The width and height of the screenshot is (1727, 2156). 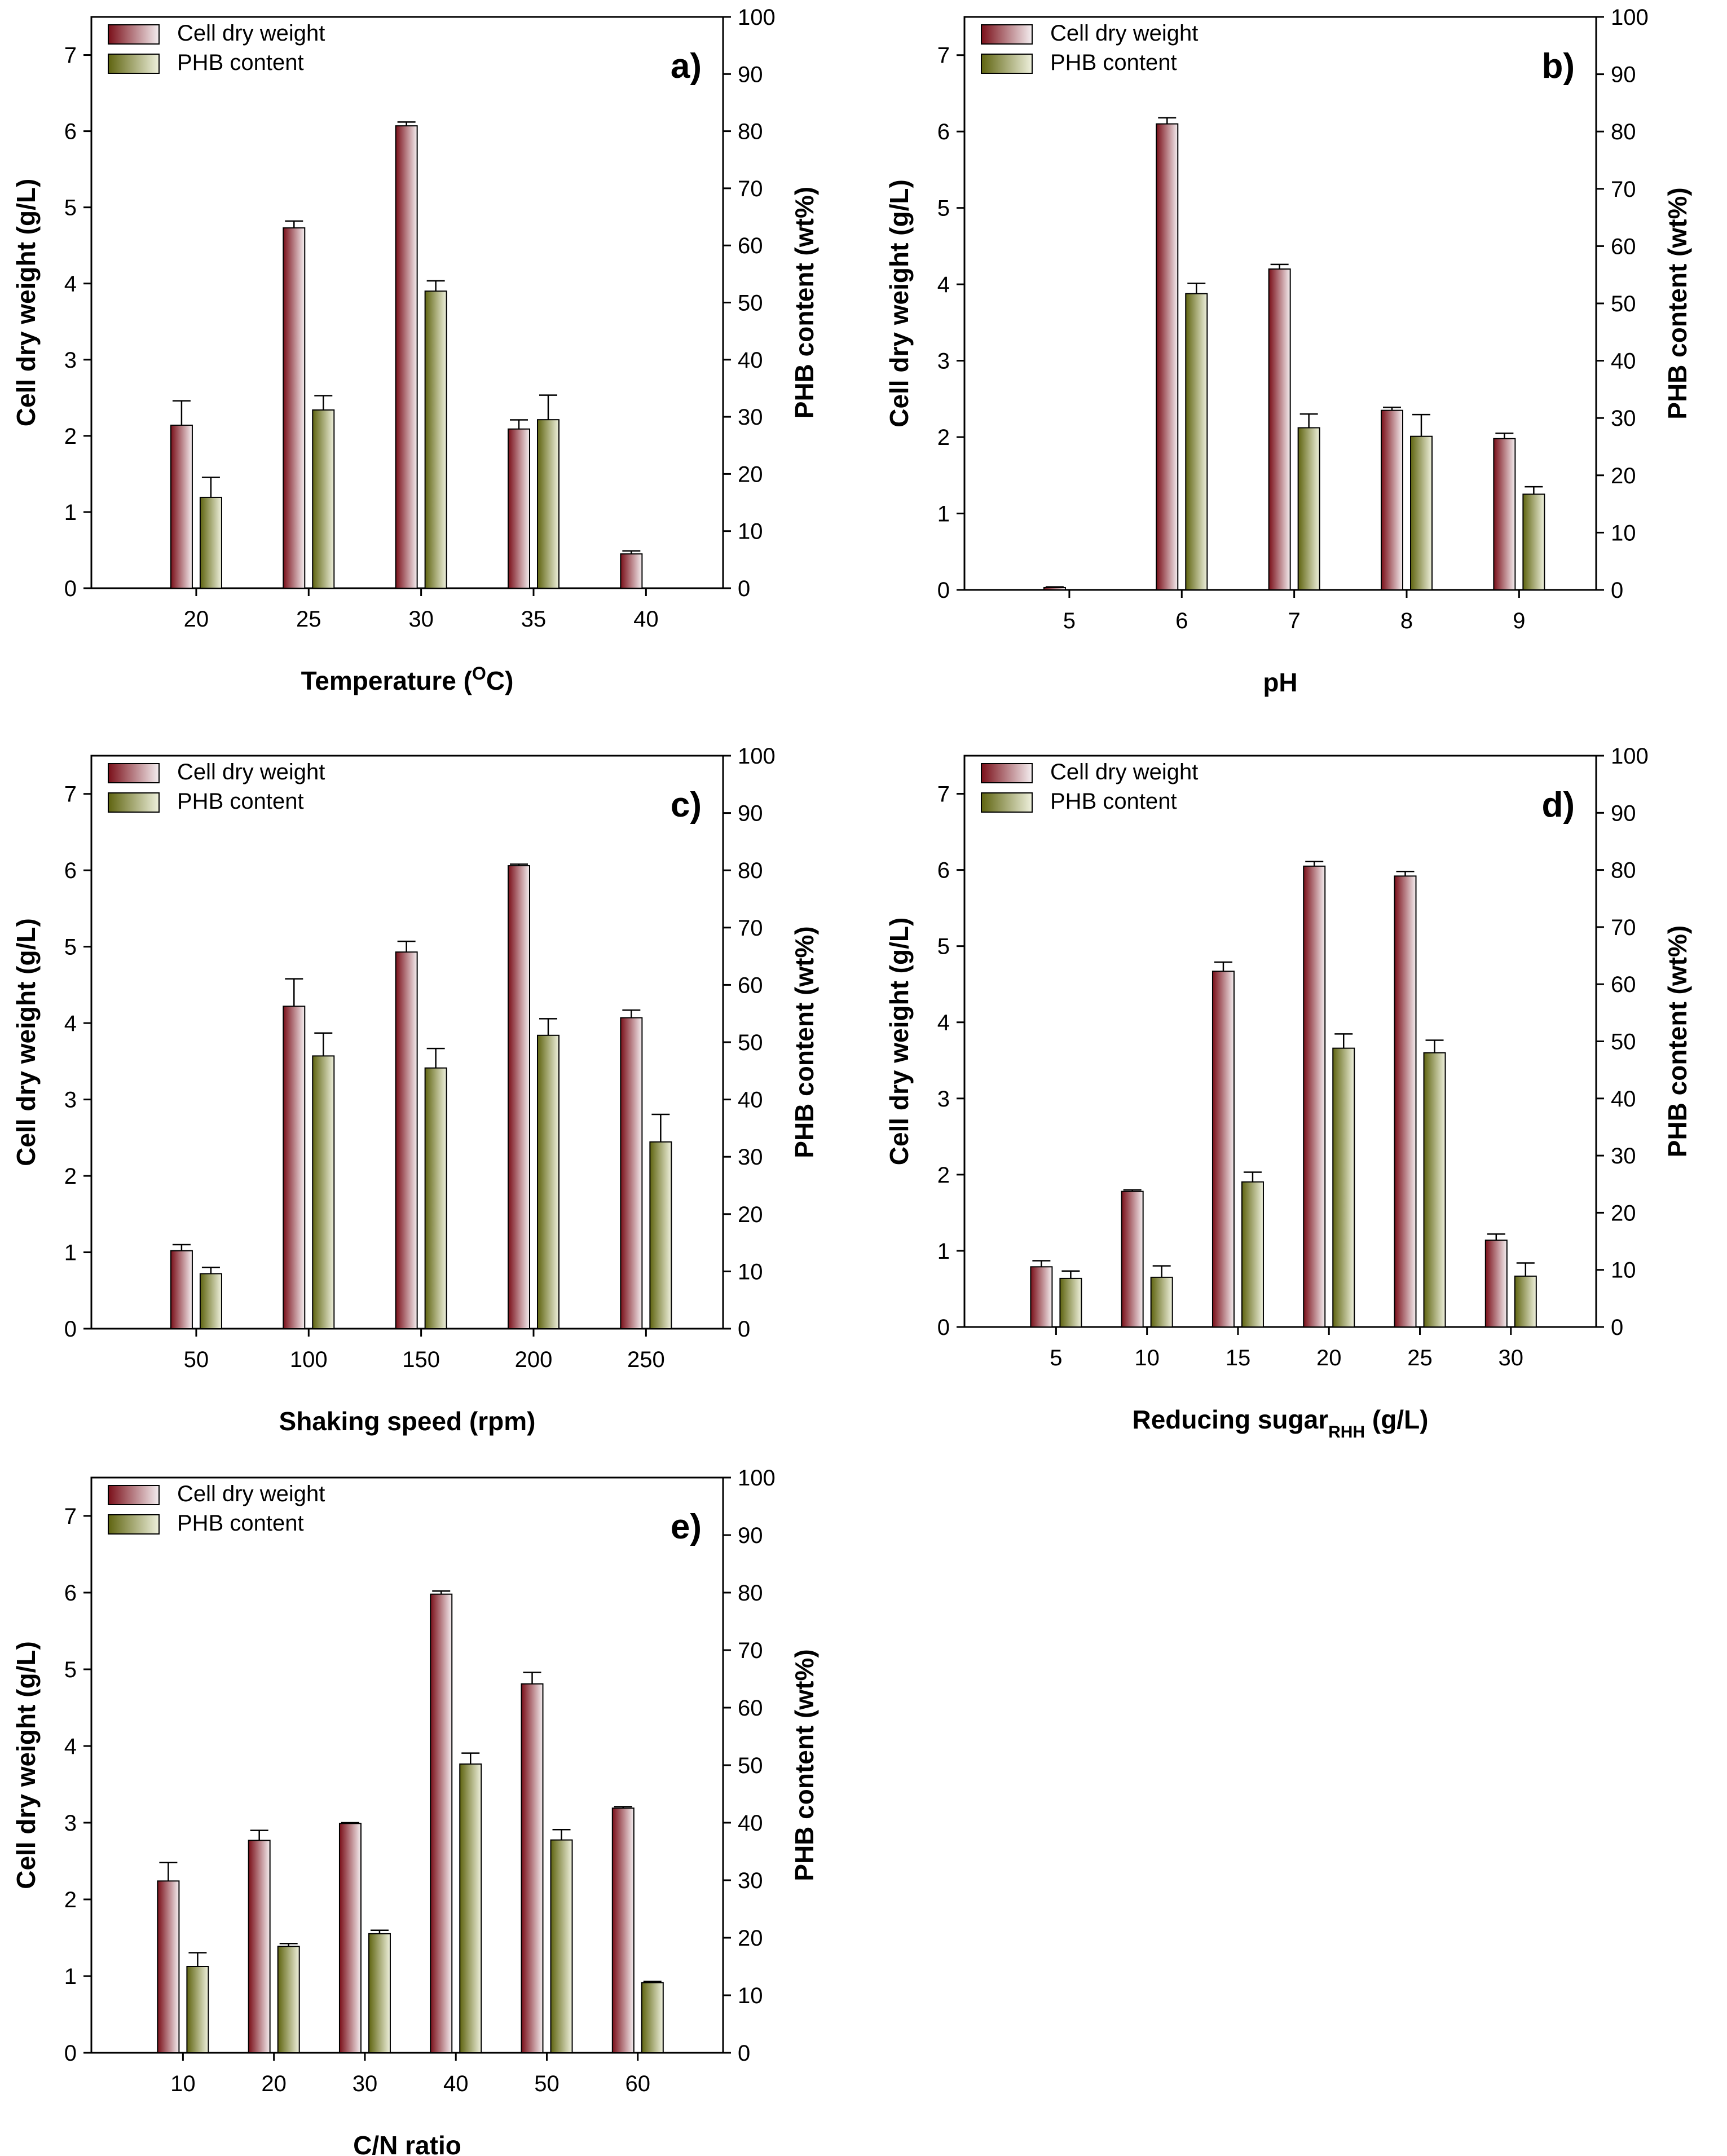 I want to click on x-tick-label: 7, so click(x=1294, y=621).